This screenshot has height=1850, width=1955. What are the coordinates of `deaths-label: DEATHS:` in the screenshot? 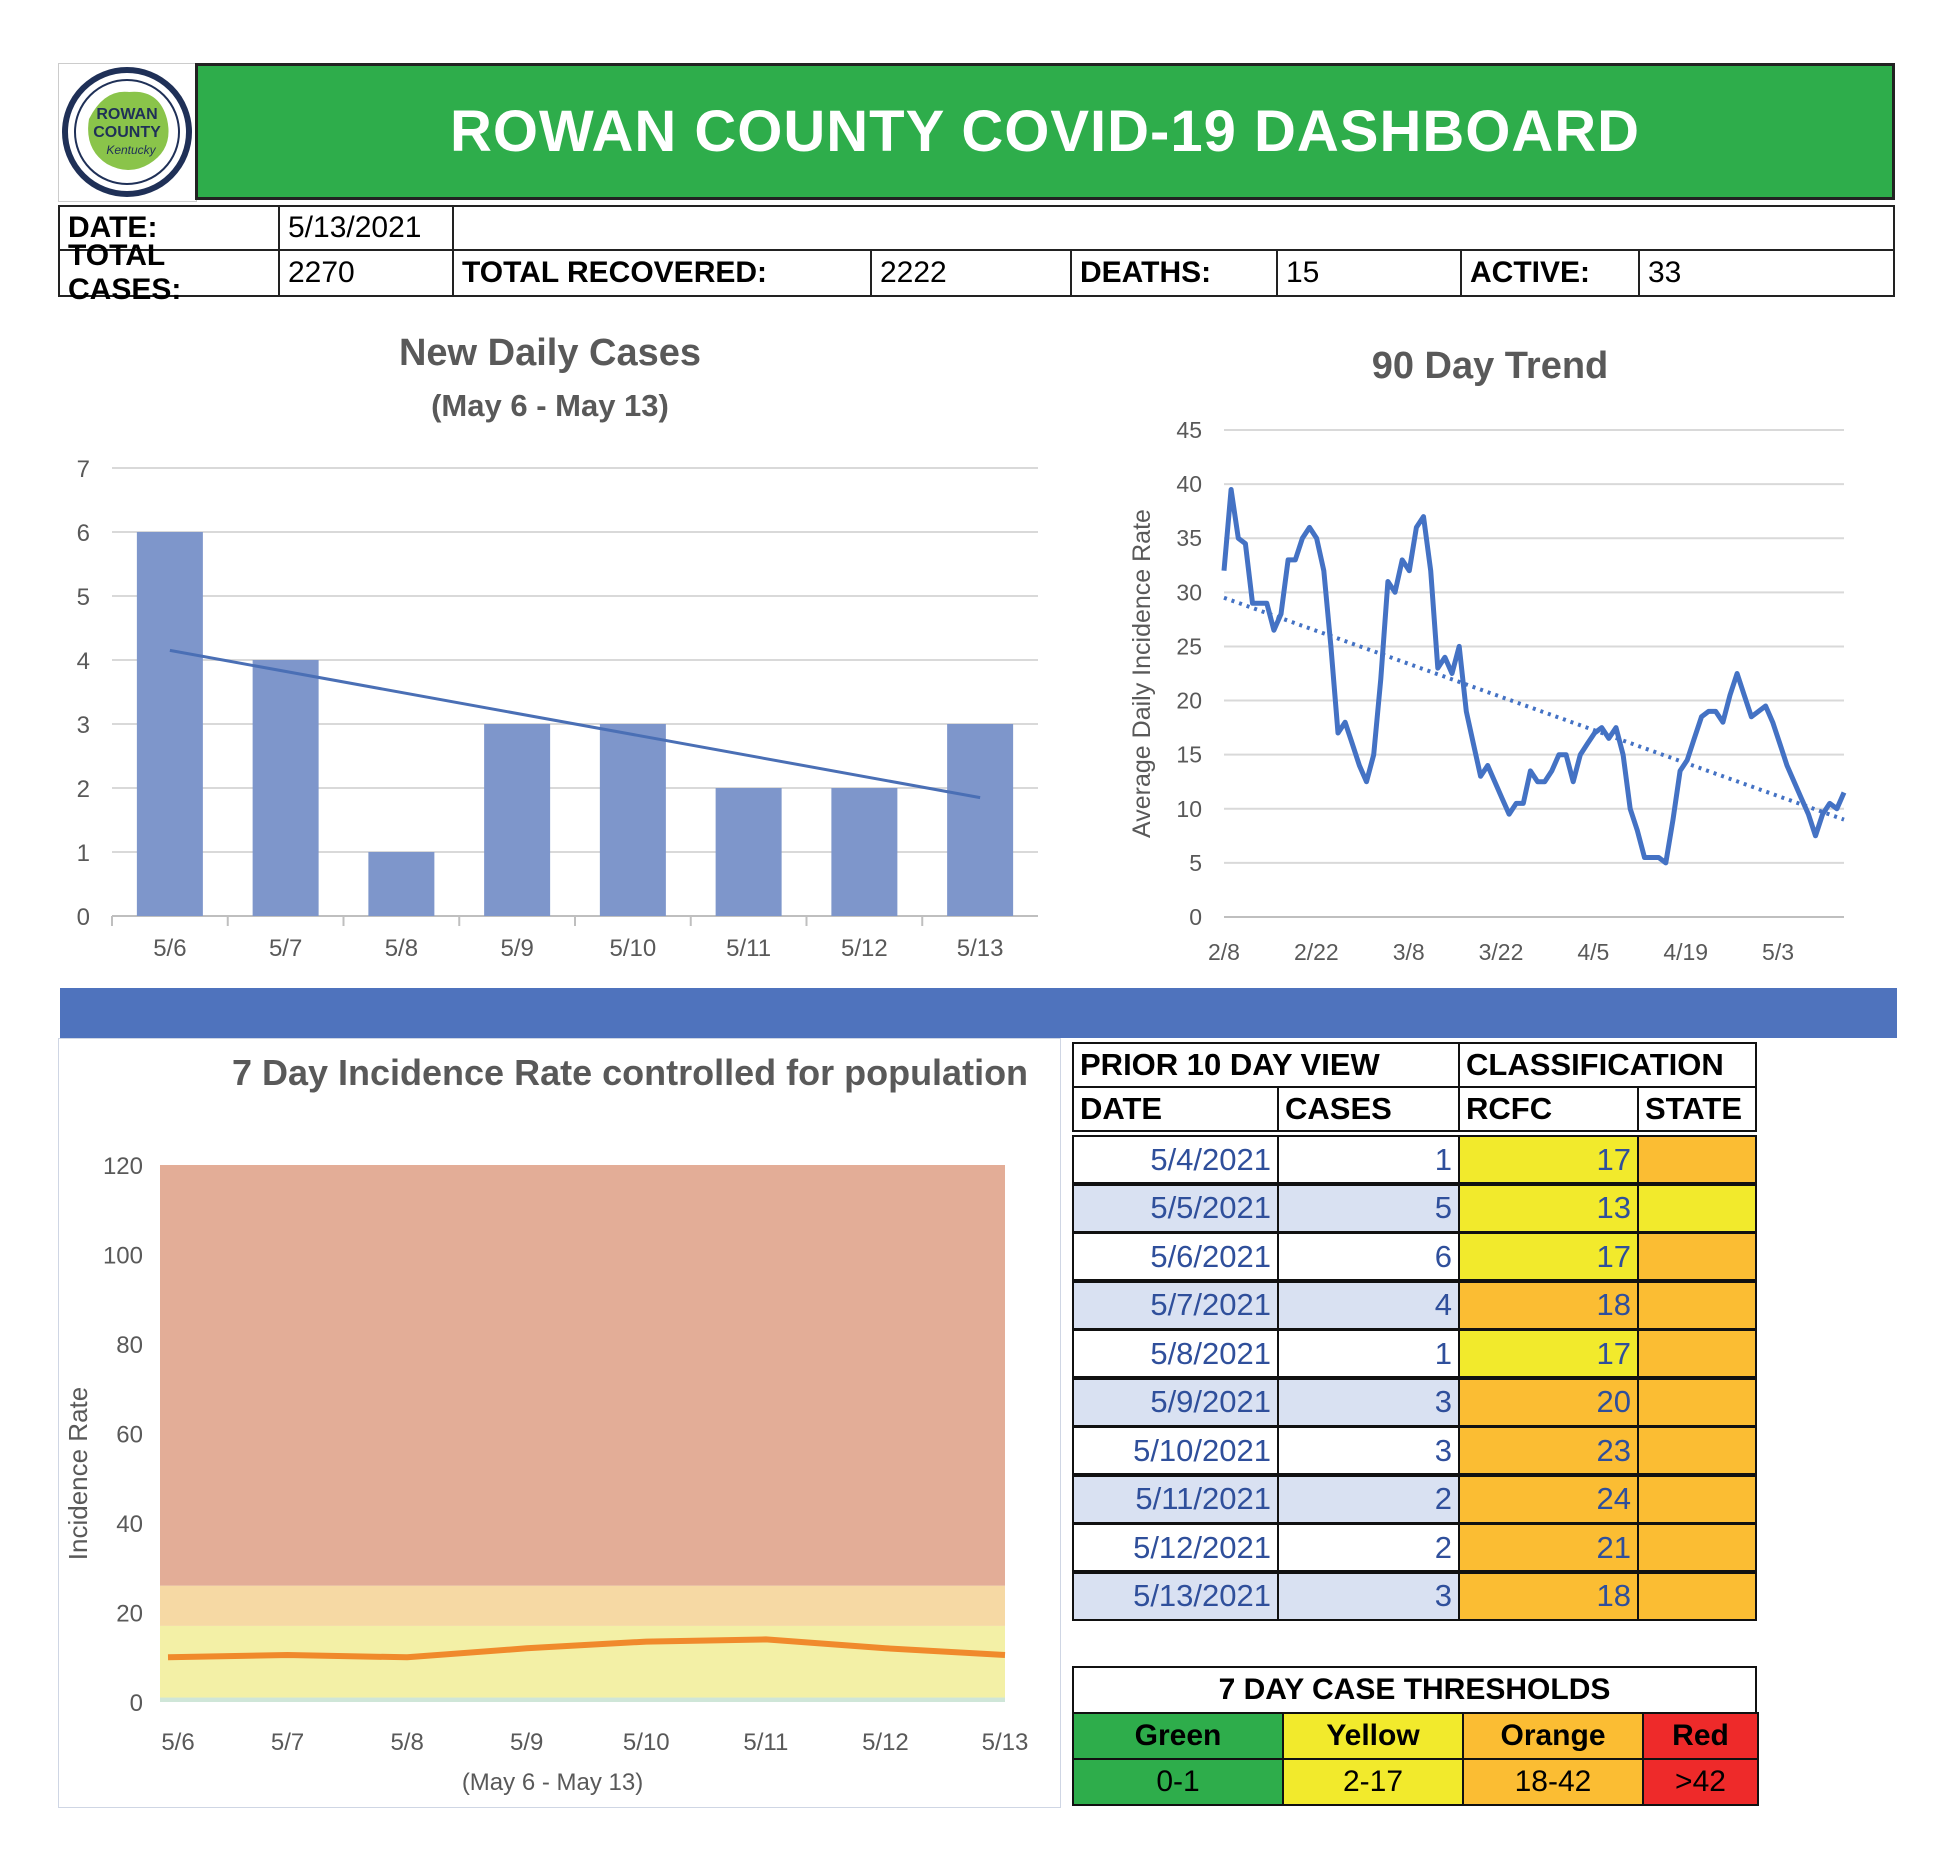 It's located at (1174, 273).